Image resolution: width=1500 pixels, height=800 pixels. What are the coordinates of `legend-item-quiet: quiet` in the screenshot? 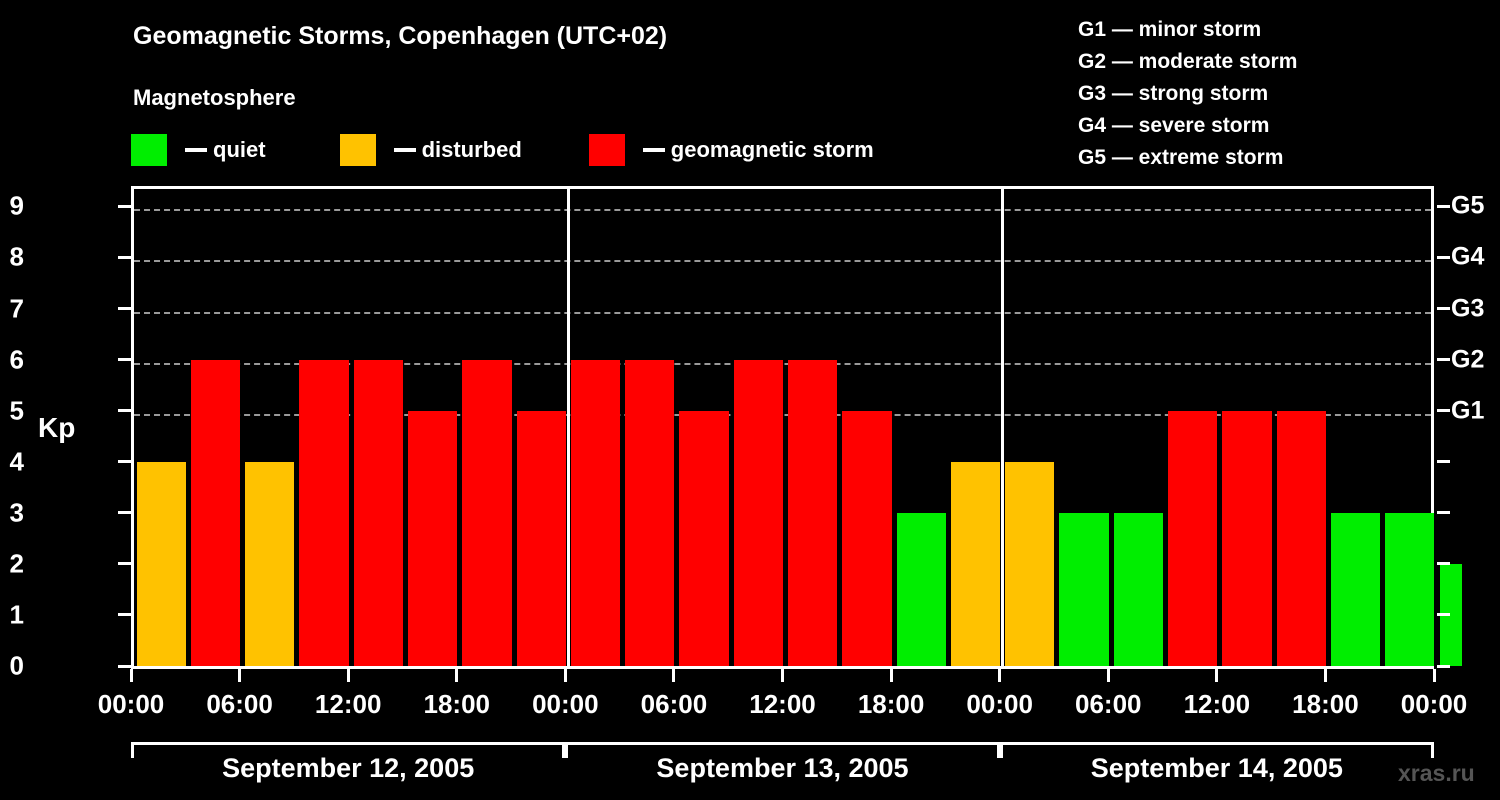 It's located at (198, 150).